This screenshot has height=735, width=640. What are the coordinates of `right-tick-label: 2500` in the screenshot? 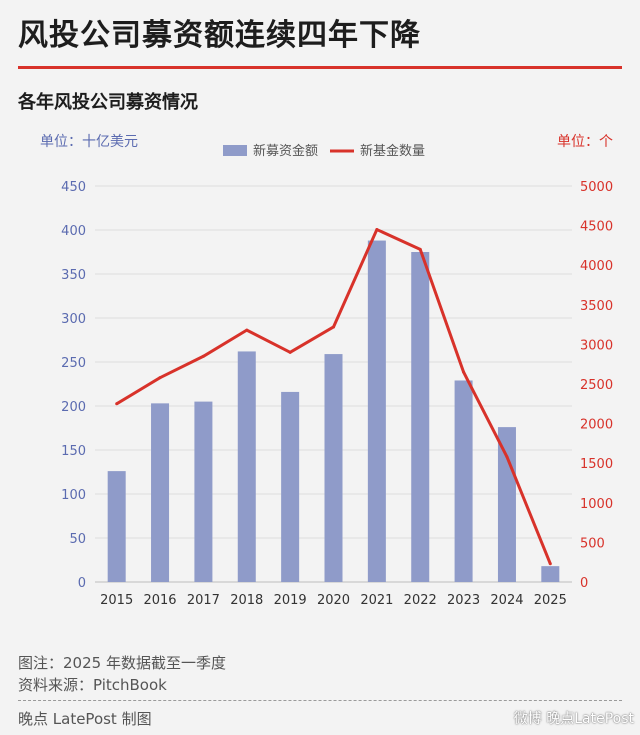 It's located at (596, 385).